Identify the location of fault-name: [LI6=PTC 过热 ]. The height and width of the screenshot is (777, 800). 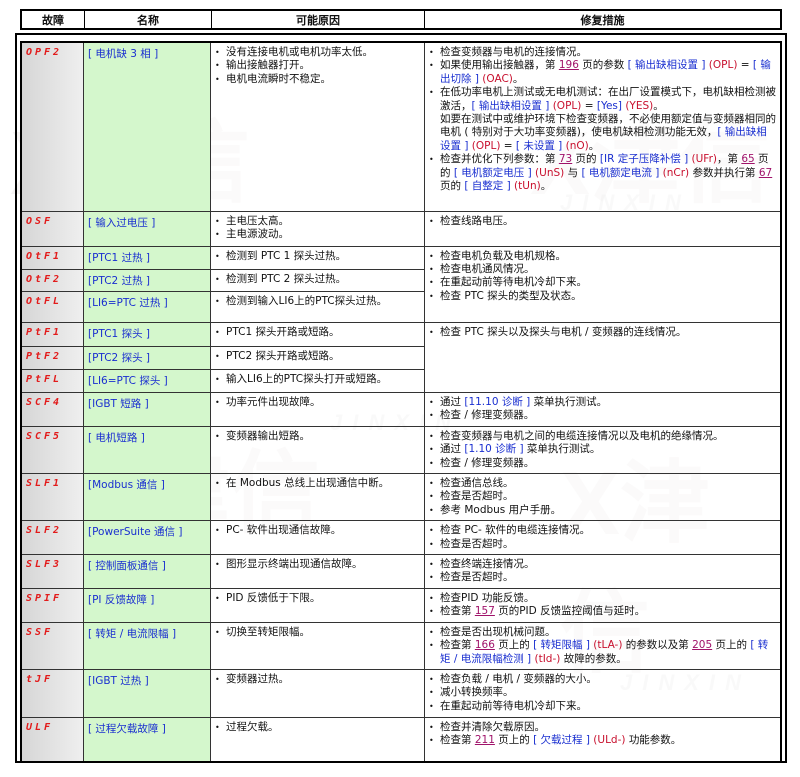
(147, 306).